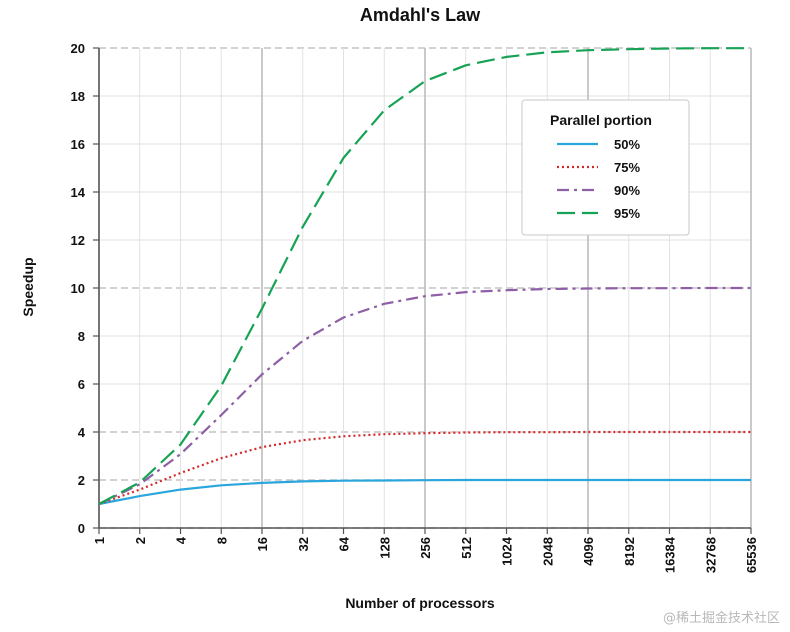 Image resolution: width=790 pixels, height=632 pixels. What do you see at coordinates (28, 286) in the screenshot?
I see `y-axis-label: Speedup` at bounding box center [28, 286].